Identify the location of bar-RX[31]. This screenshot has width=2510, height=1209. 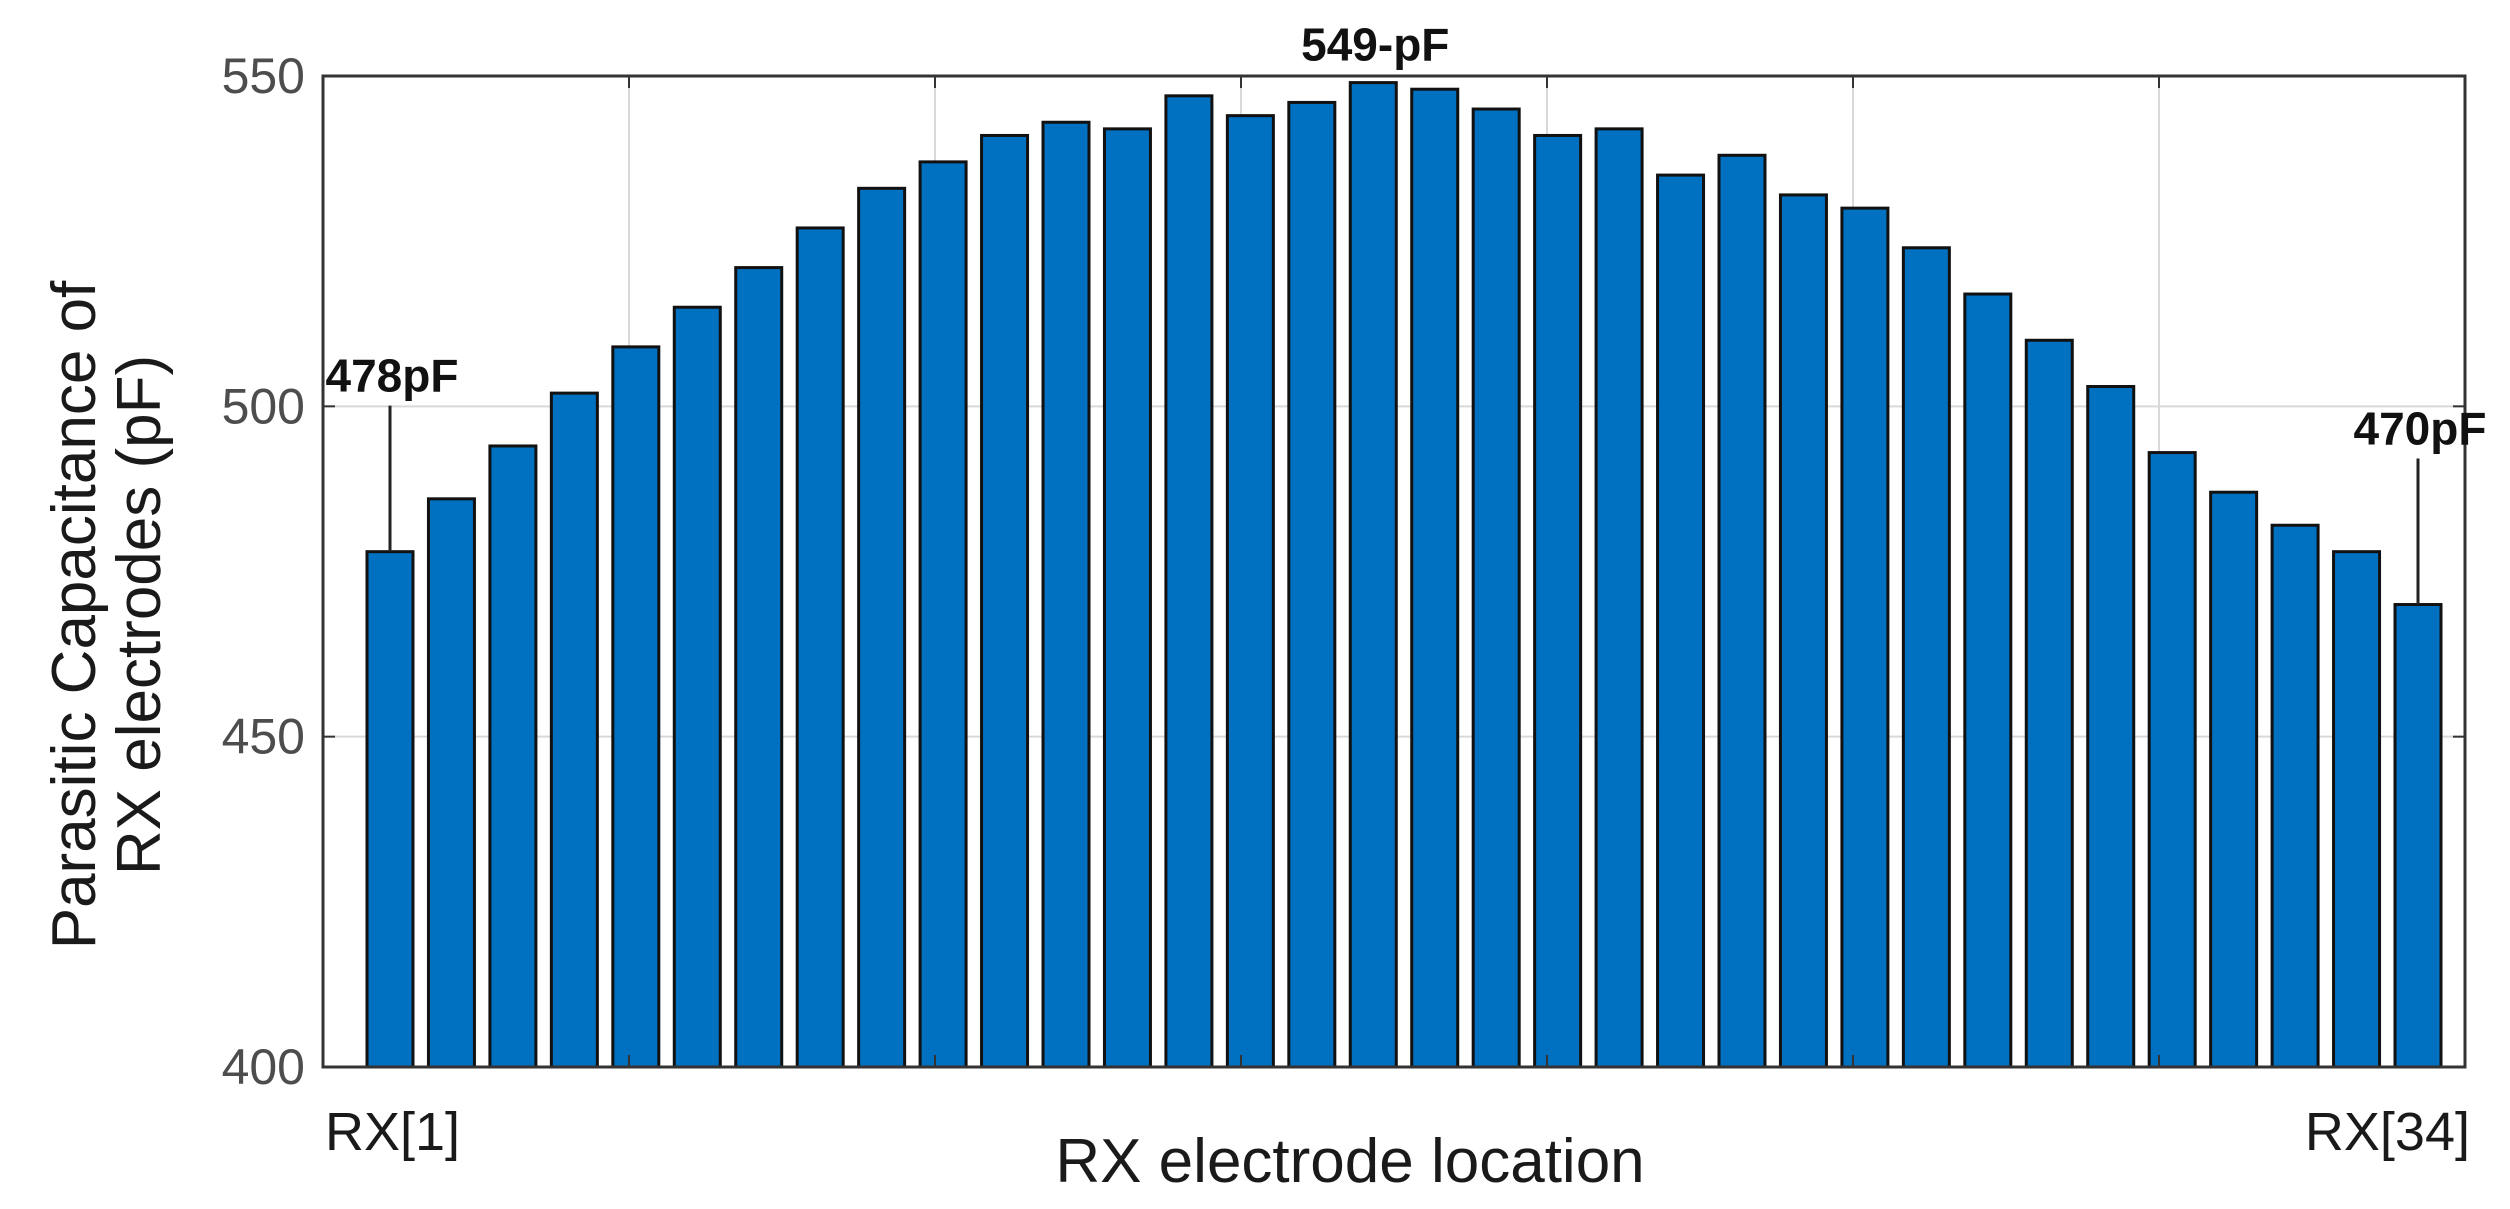
(2234, 779).